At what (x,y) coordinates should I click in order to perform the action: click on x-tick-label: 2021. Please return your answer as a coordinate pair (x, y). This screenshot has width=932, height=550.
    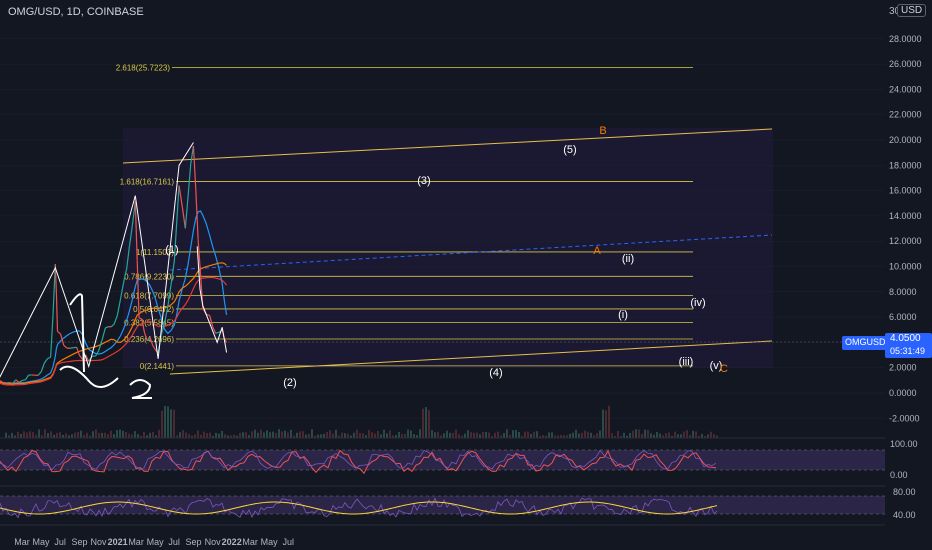
    Looking at the image, I should click on (118, 542).